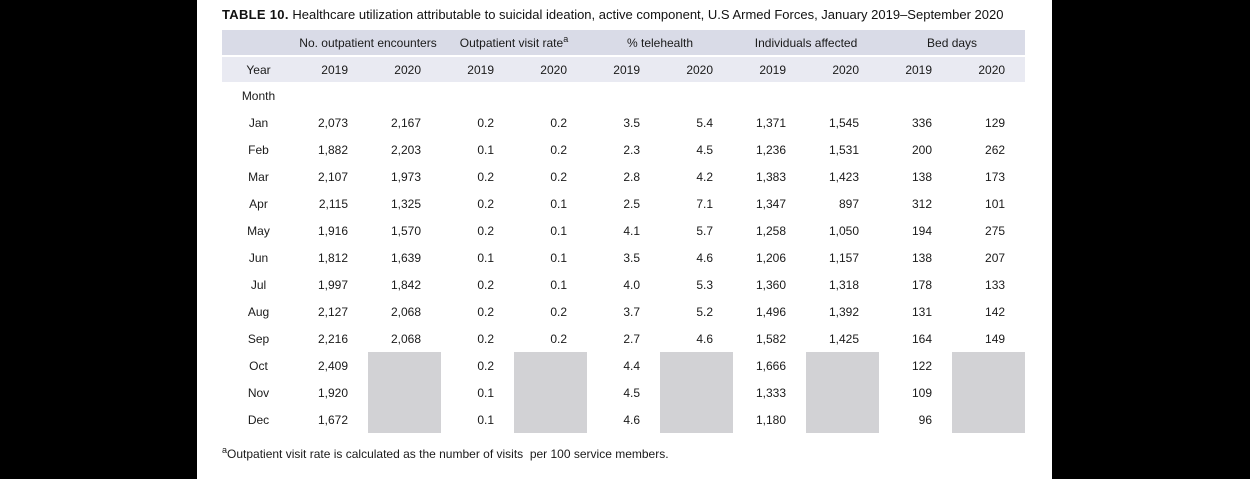 This screenshot has height=479, width=1250. I want to click on value-cell: 2,216, so click(332, 338).